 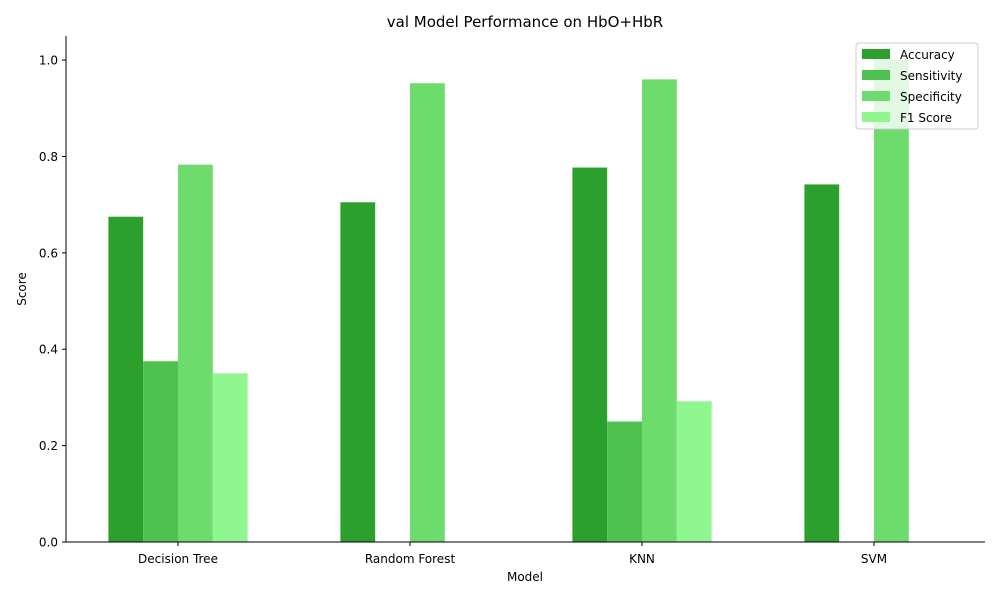 I want to click on bar-sensitivity-decision-tree, so click(x=160, y=451).